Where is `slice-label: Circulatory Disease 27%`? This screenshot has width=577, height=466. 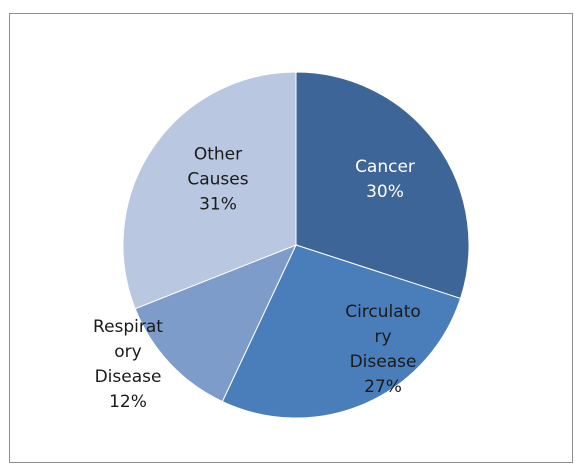 slice-label: Circulatory Disease 27% is located at coordinates (383, 350).